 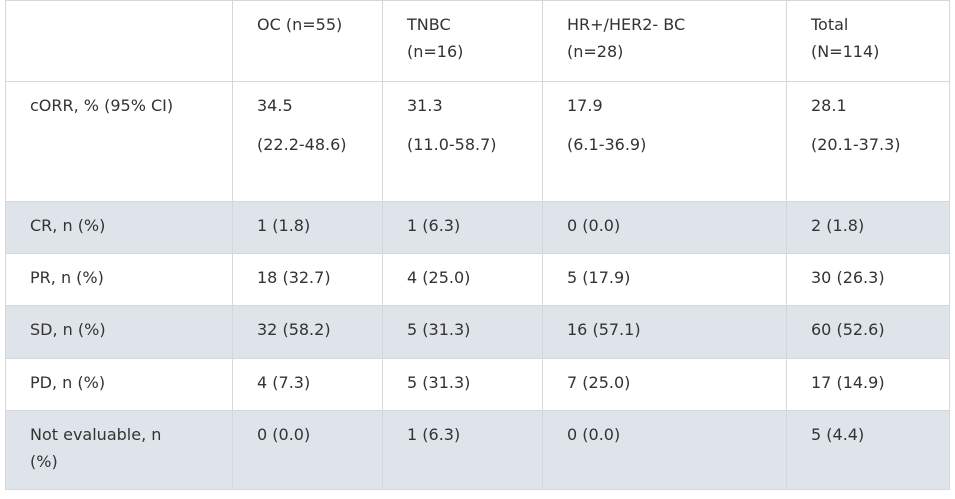 What do you see at coordinates (838, 434) in the screenshot?
I see `cell-text: 5 (4.4)` at bounding box center [838, 434].